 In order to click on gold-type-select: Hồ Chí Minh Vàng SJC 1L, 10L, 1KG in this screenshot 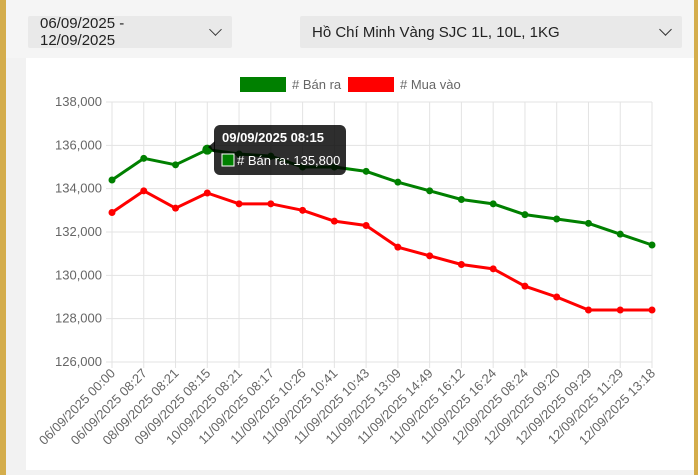, I will do `click(491, 32)`.